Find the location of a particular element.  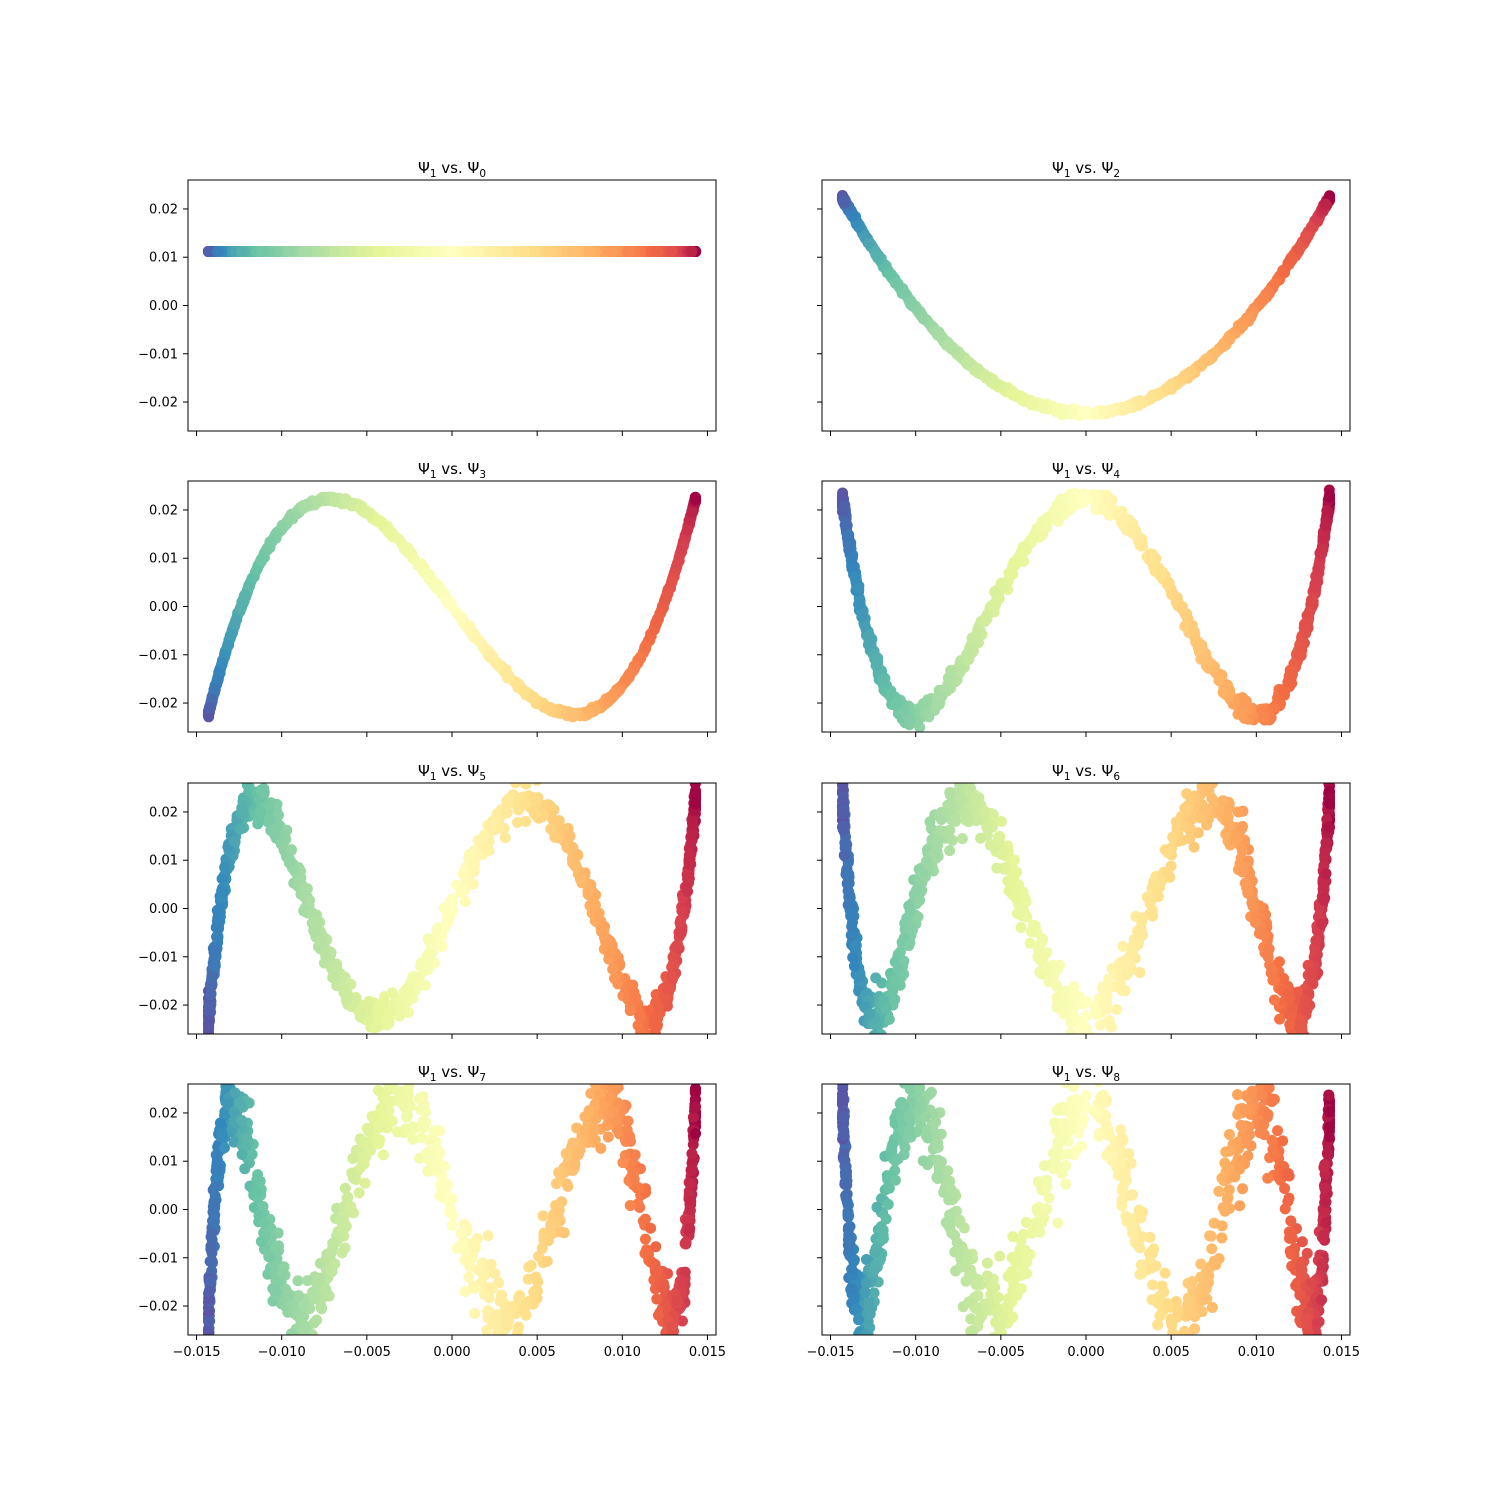

y-tick-label: 0.02 is located at coordinates (163, 510).